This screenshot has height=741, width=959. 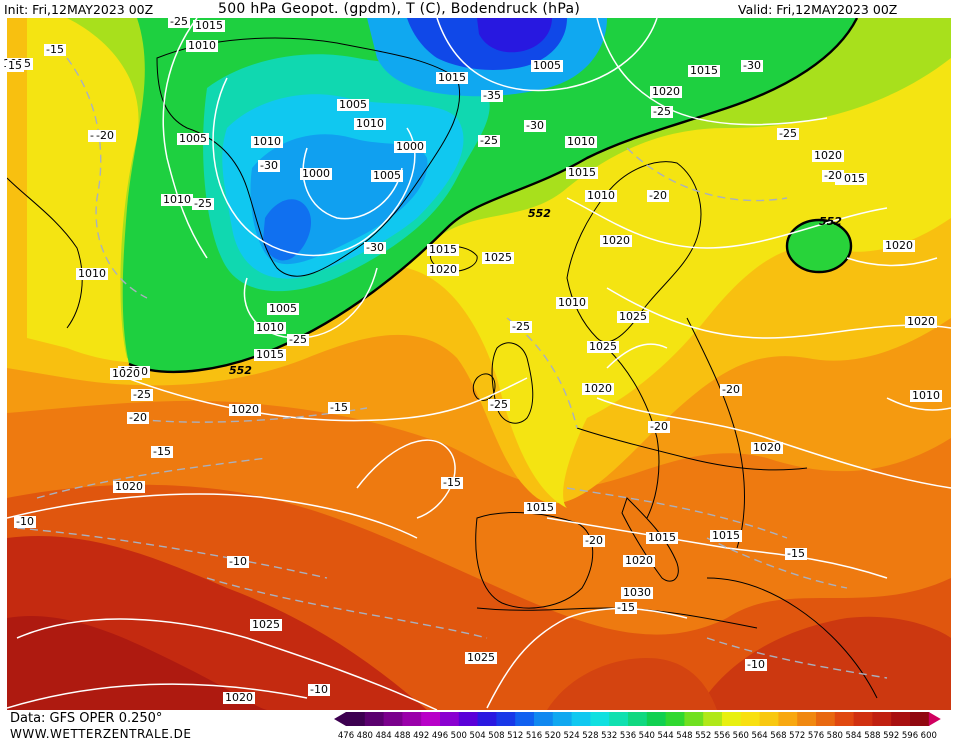 I want to click on scale-left-arrow, so click(x=340, y=719).